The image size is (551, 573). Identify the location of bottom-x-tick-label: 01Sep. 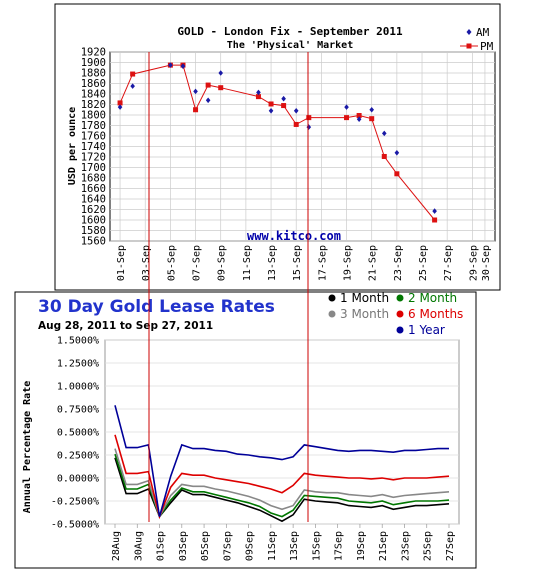
(161, 546).